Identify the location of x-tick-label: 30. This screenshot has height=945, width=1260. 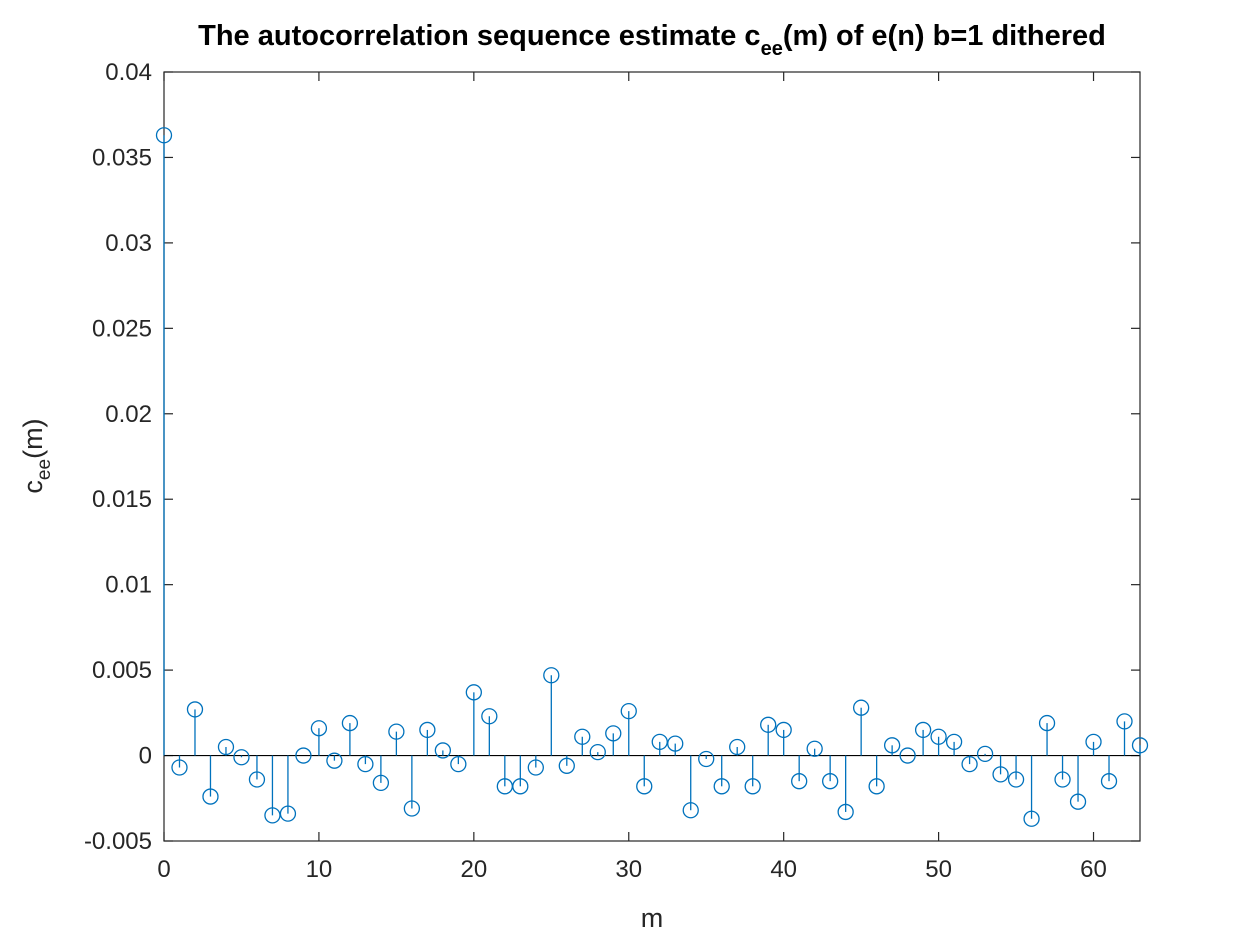
(628, 869).